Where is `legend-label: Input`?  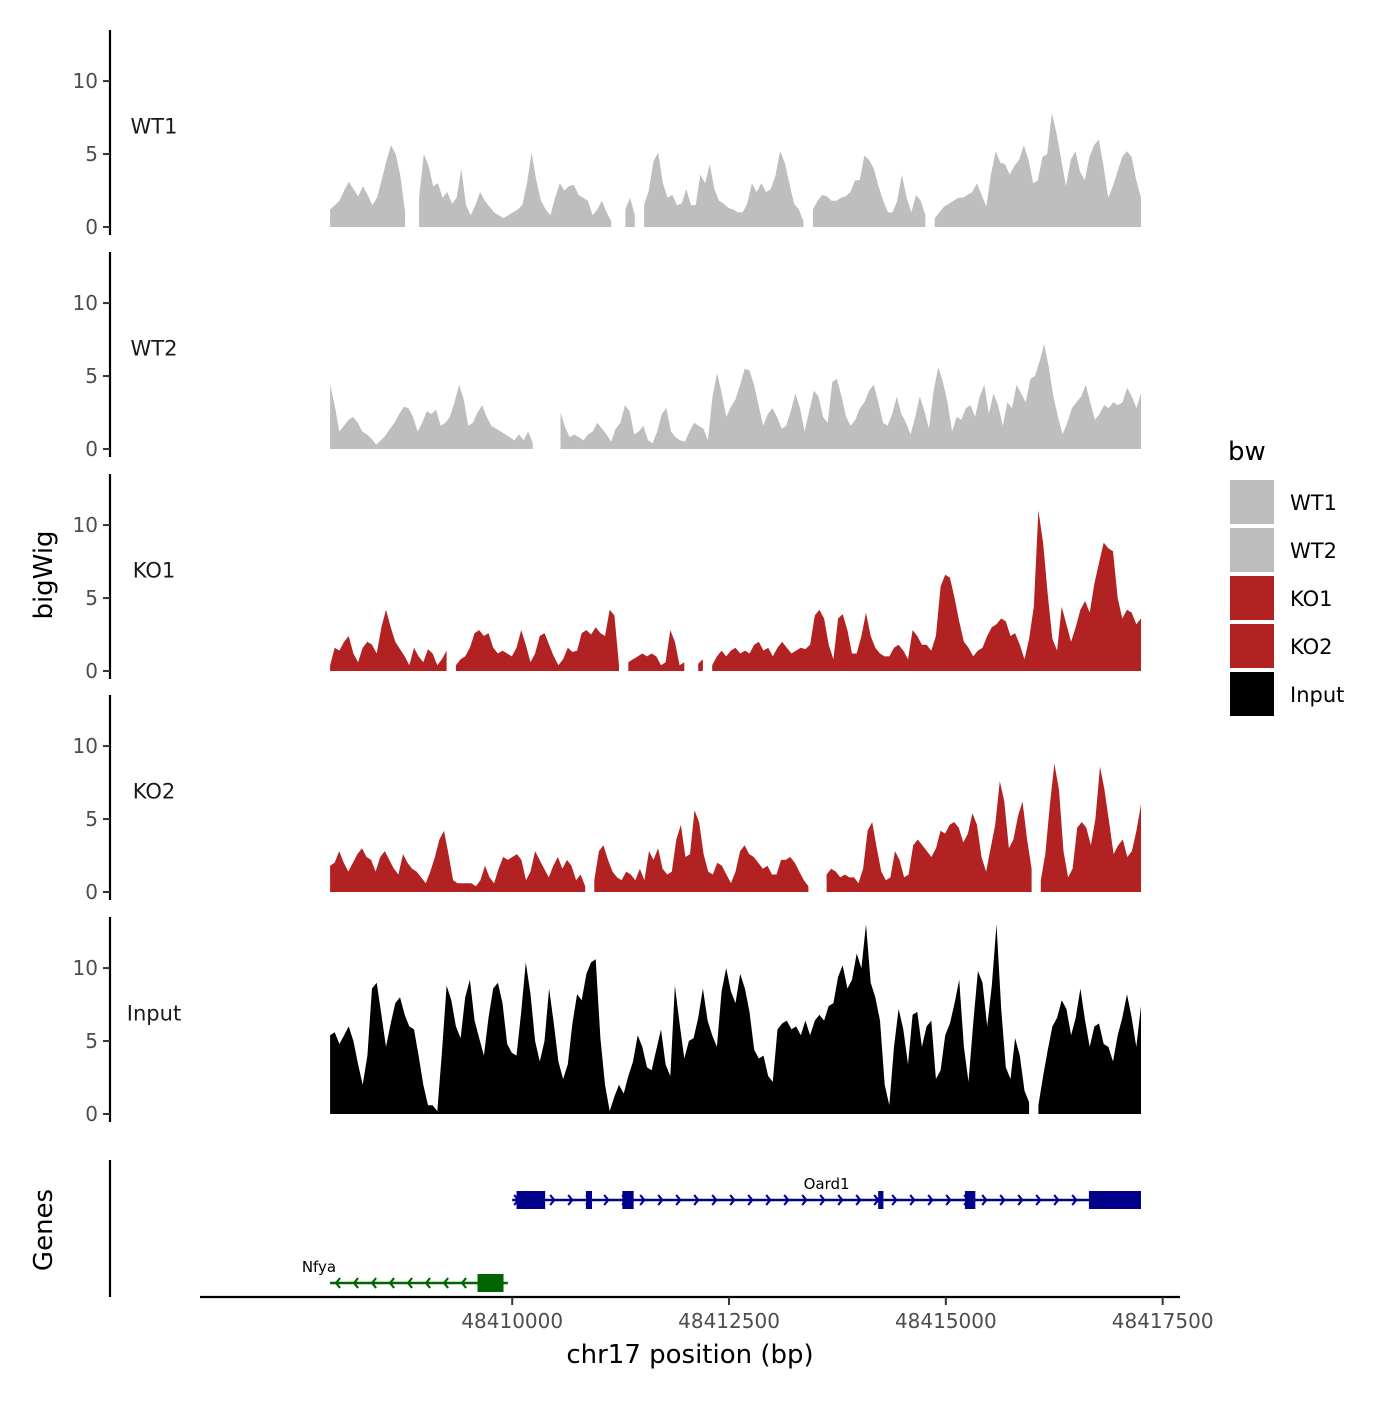
legend-label: Input is located at coordinates (1317, 695).